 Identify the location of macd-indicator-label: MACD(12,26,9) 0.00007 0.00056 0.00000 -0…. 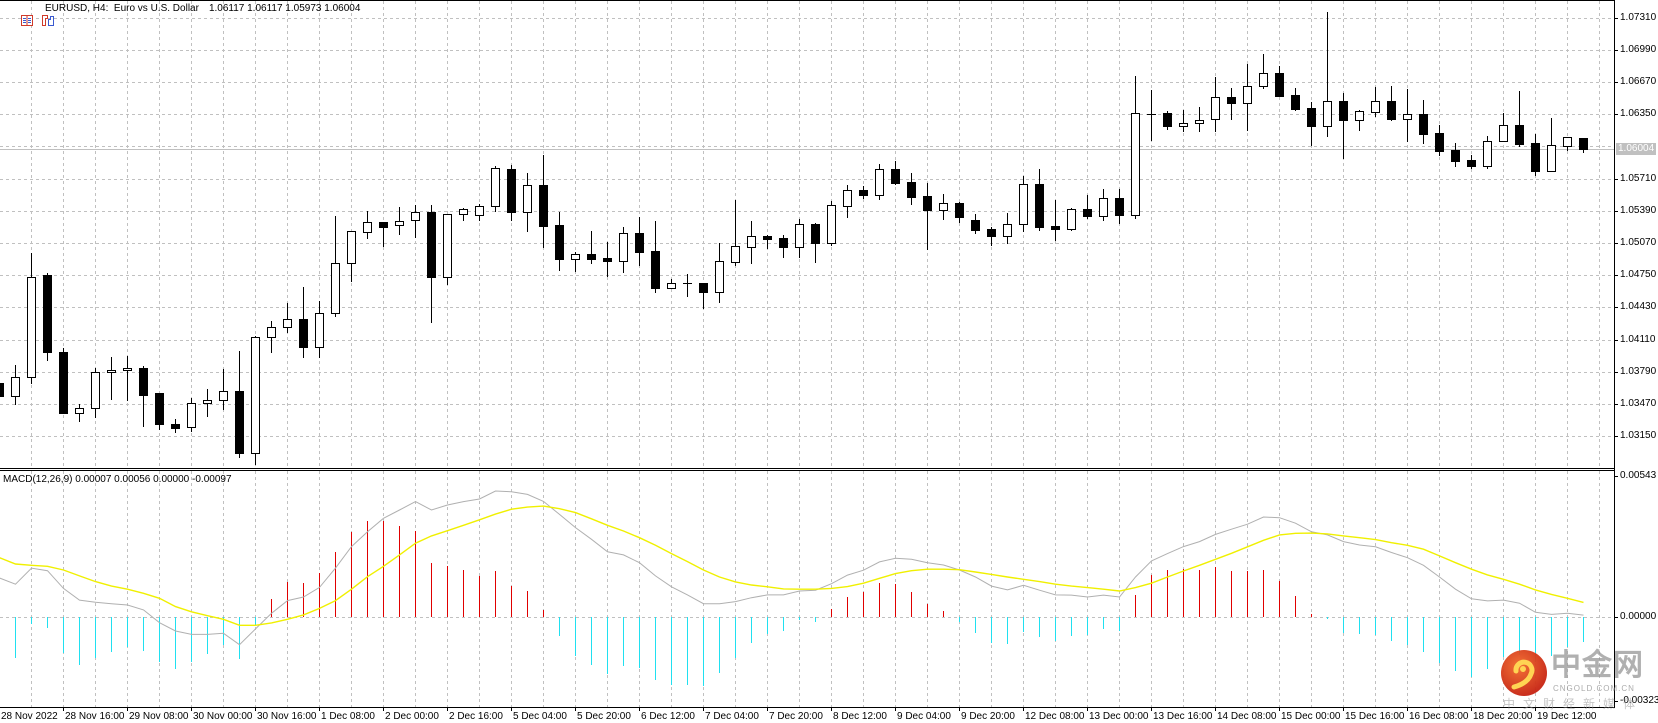
(117, 479).